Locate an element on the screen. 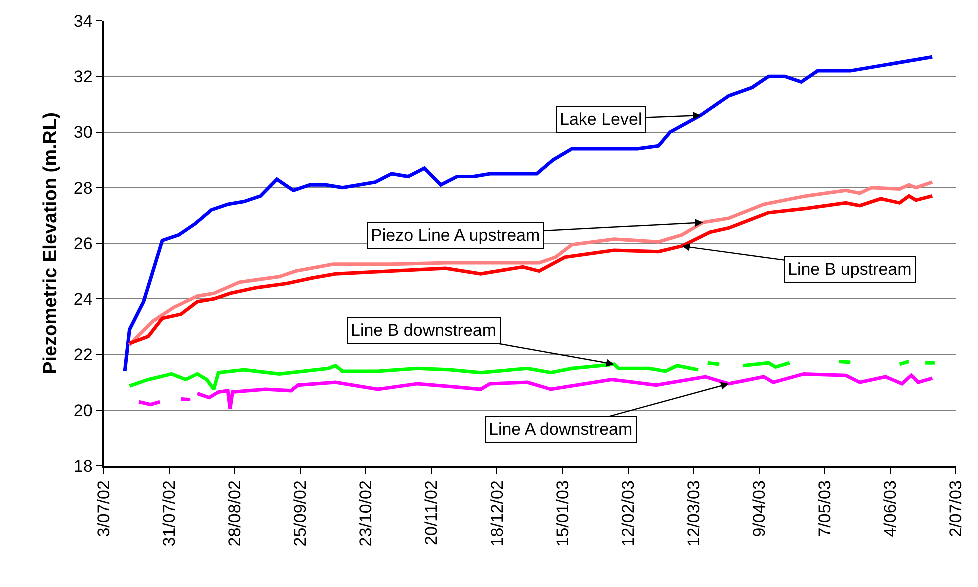  x-tick-label: 3/07/02 is located at coordinates (104, 509).